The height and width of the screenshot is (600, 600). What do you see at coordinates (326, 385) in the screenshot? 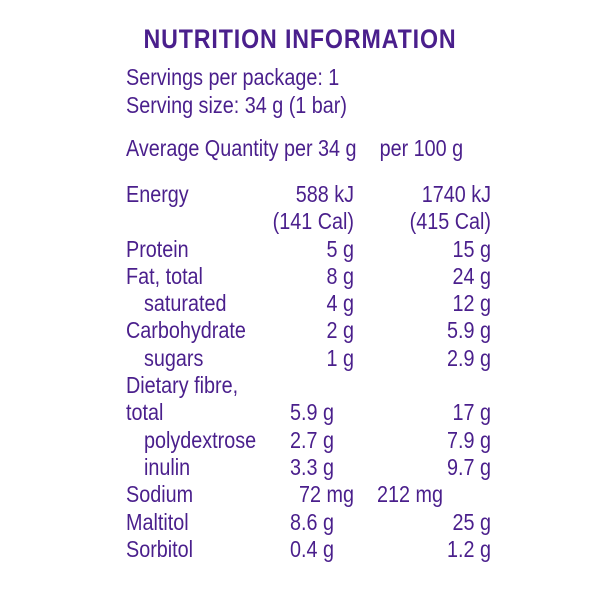
I see `table-row: Dietary fibre,` at bounding box center [326, 385].